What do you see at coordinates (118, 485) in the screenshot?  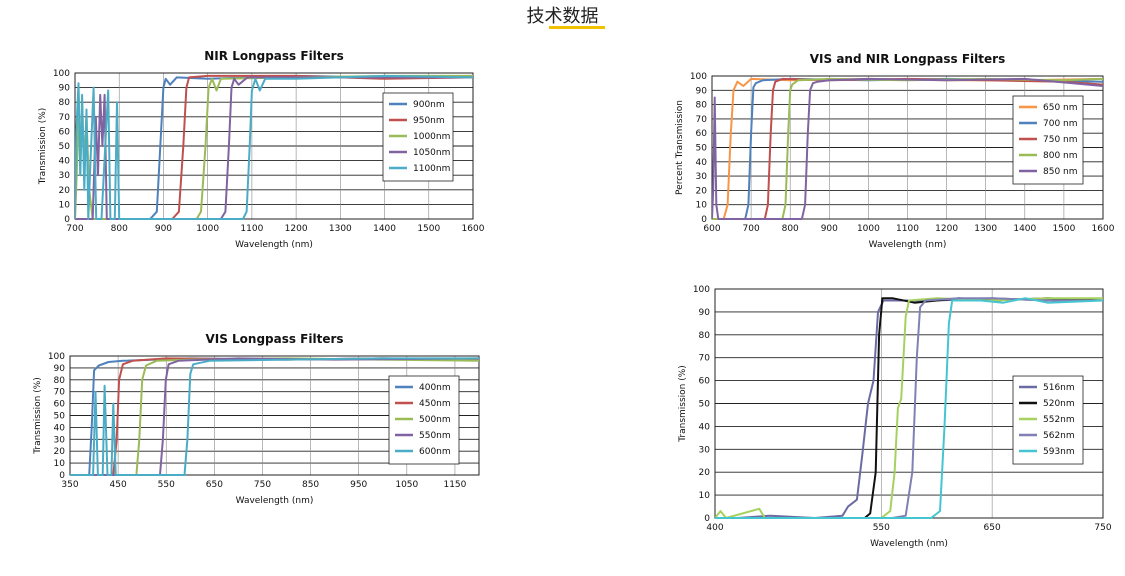 I see `x-tick-label: 450` at bounding box center [118, 485].